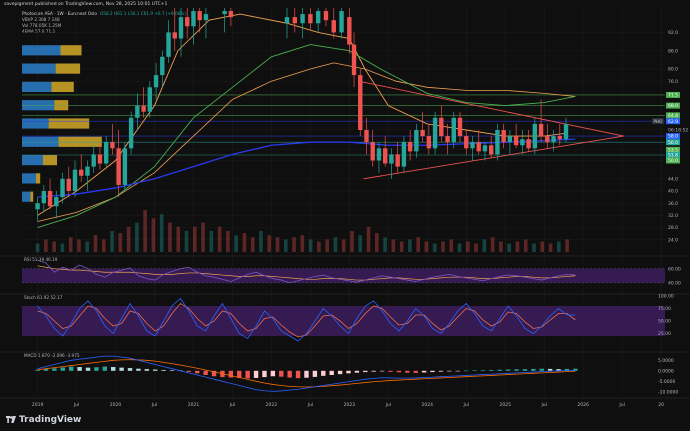  I want to click on stoch-d-line, so click(306, 320).